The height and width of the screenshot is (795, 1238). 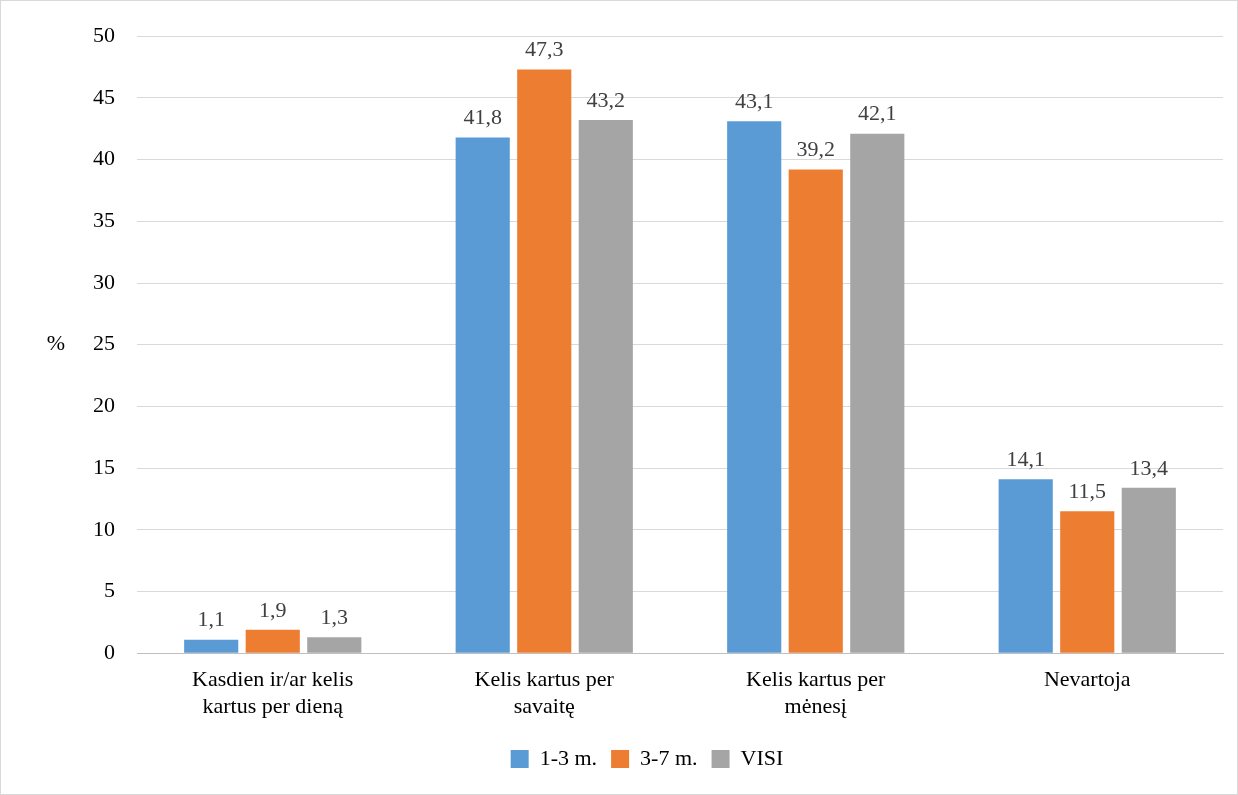 I want to click on y-tick-label: 45, so click(x=104, y=96).